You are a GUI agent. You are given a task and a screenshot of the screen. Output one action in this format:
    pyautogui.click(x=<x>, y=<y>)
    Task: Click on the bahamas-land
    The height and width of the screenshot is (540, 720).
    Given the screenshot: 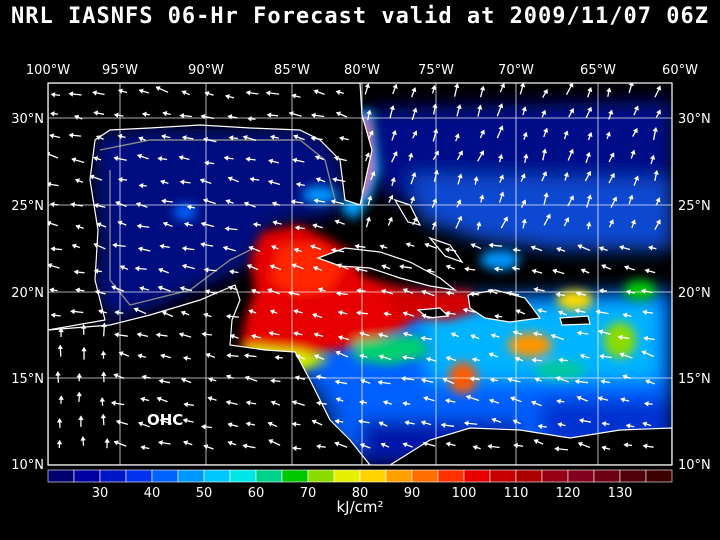 What is the action you would take?
    pyautogui.click(x=407, y=212)
    